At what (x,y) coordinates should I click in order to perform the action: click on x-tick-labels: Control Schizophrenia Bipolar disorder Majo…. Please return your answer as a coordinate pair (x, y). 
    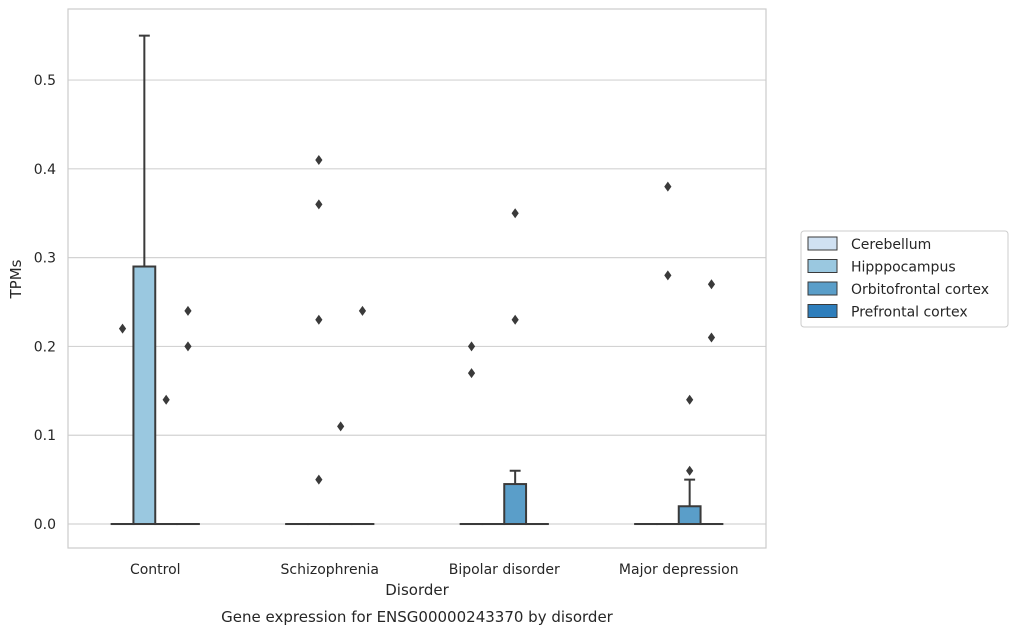
    Looking at the image, I should click on (434, 570).